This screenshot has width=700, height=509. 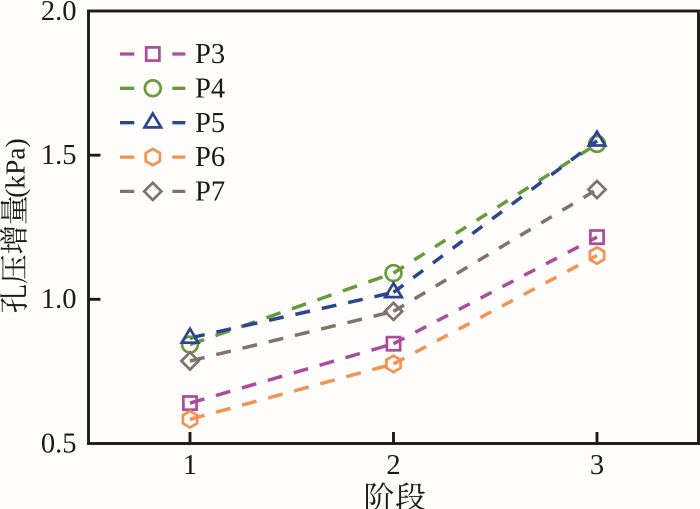 What do you see at coordinates (210, 157) in the screenshot?
I see `svg-text: P6` at bounding box center [210, 157].